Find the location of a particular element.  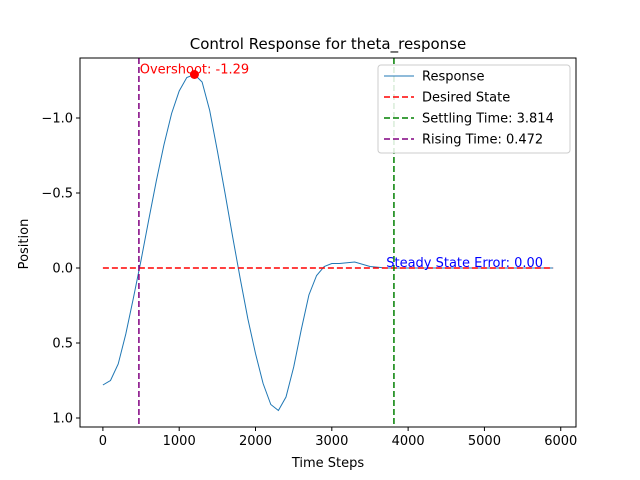

legend-label: Rising Time: 0.472 is located at coordinates (482, 140).